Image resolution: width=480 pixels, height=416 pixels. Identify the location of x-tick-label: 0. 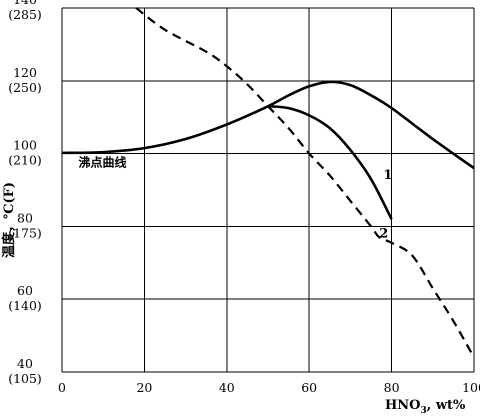
(62, 387).